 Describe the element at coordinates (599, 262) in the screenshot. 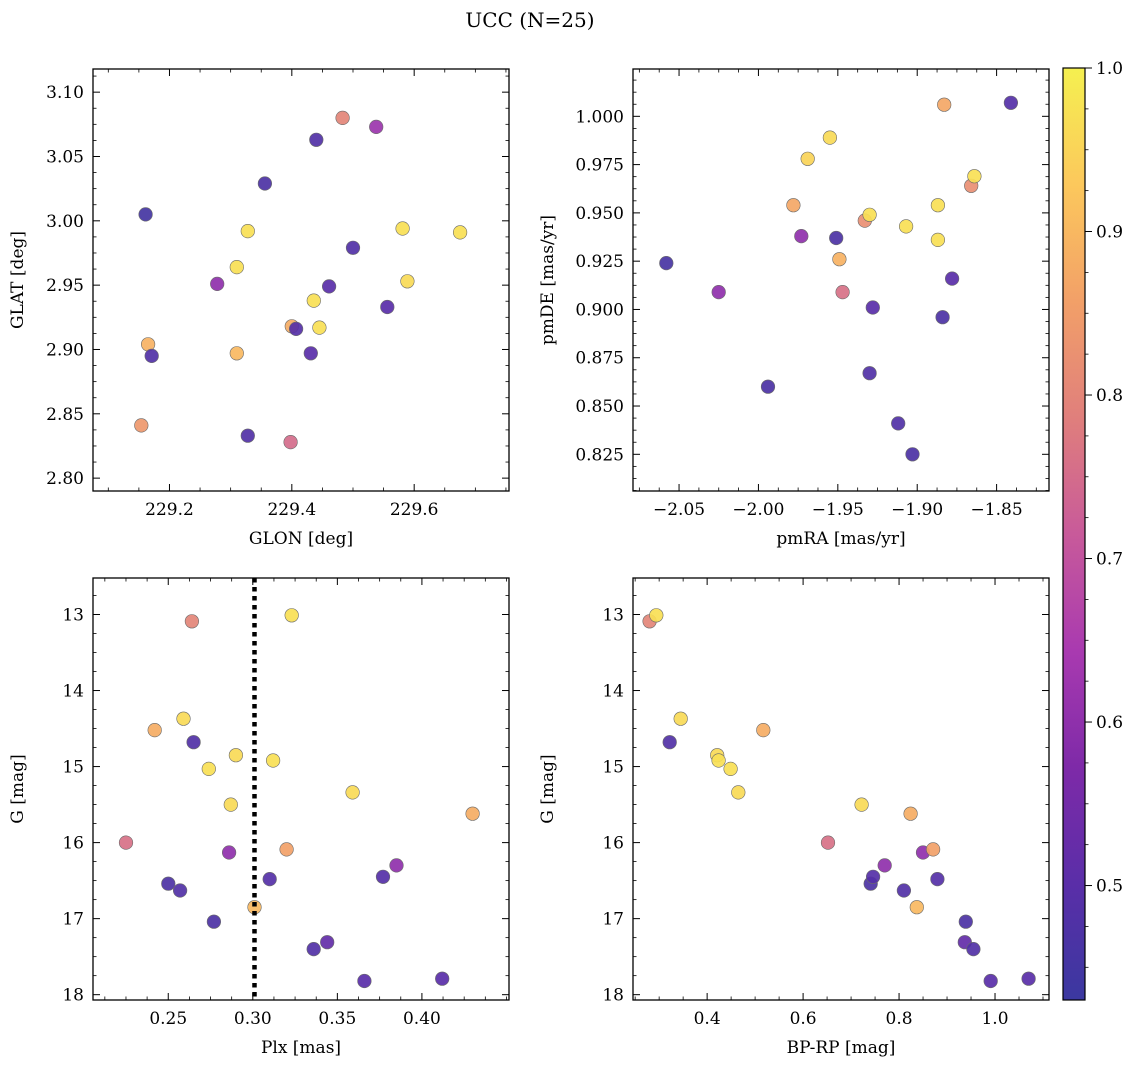

I see `y-tick-label: 0.925` at that location.